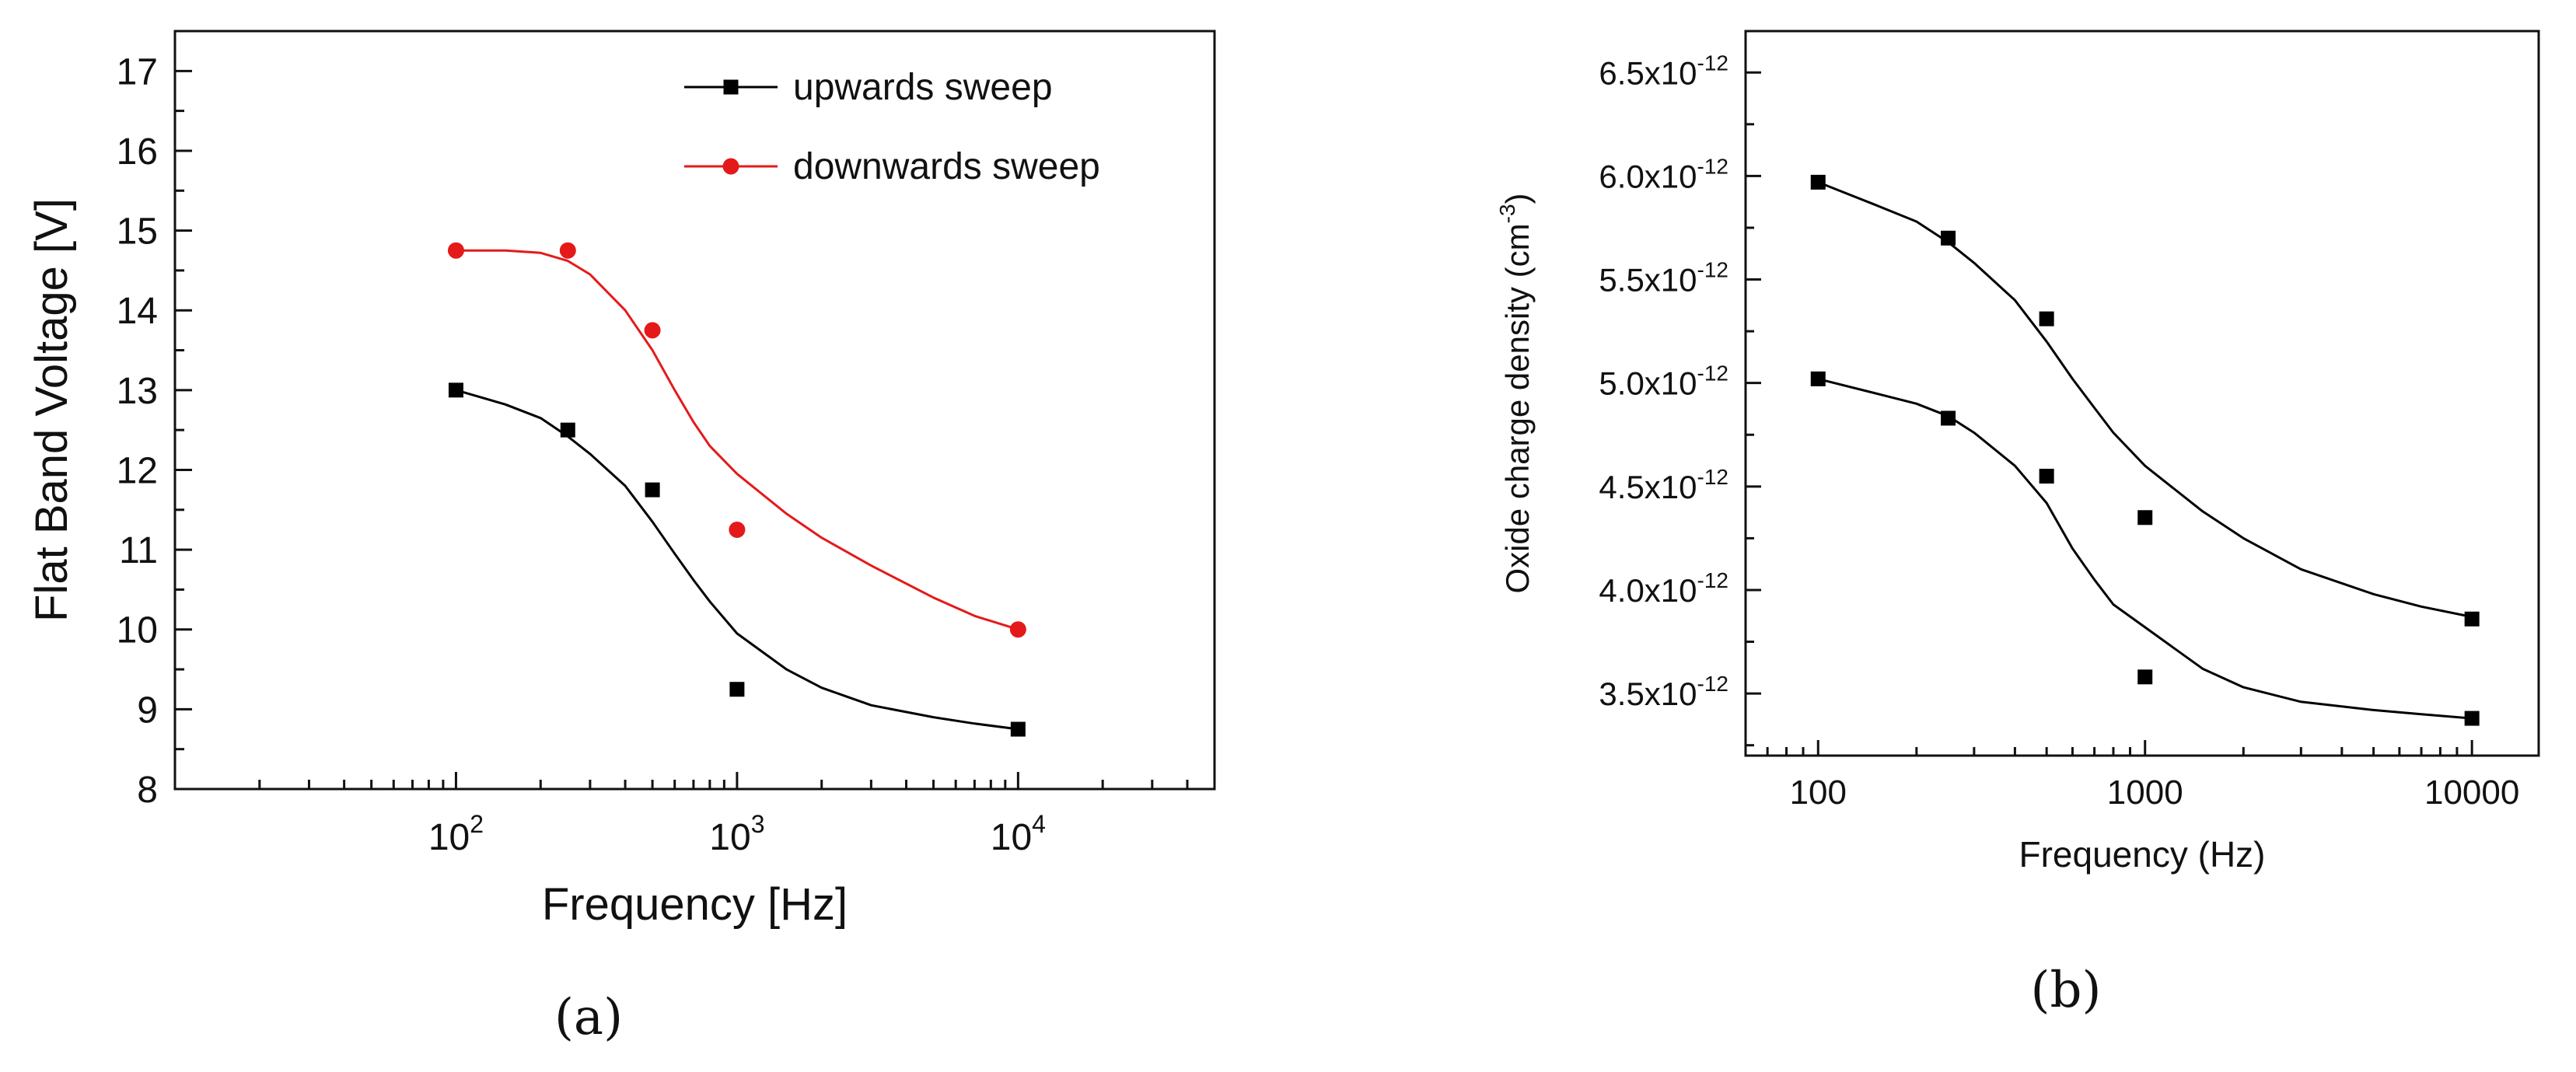  What do you see at coordinates (1648, 590) in the screenshot?
I see `panel-b-y-tick-mantissa: 4.0x10` at bounding box center [1648, 590].